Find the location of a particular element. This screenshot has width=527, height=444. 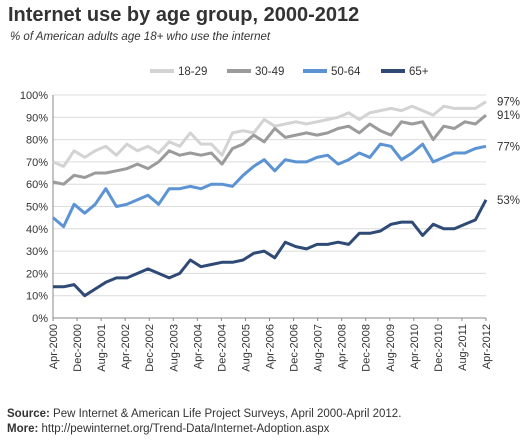

x-tick-label: Aug-2001 is located at coordinates (102, 348).